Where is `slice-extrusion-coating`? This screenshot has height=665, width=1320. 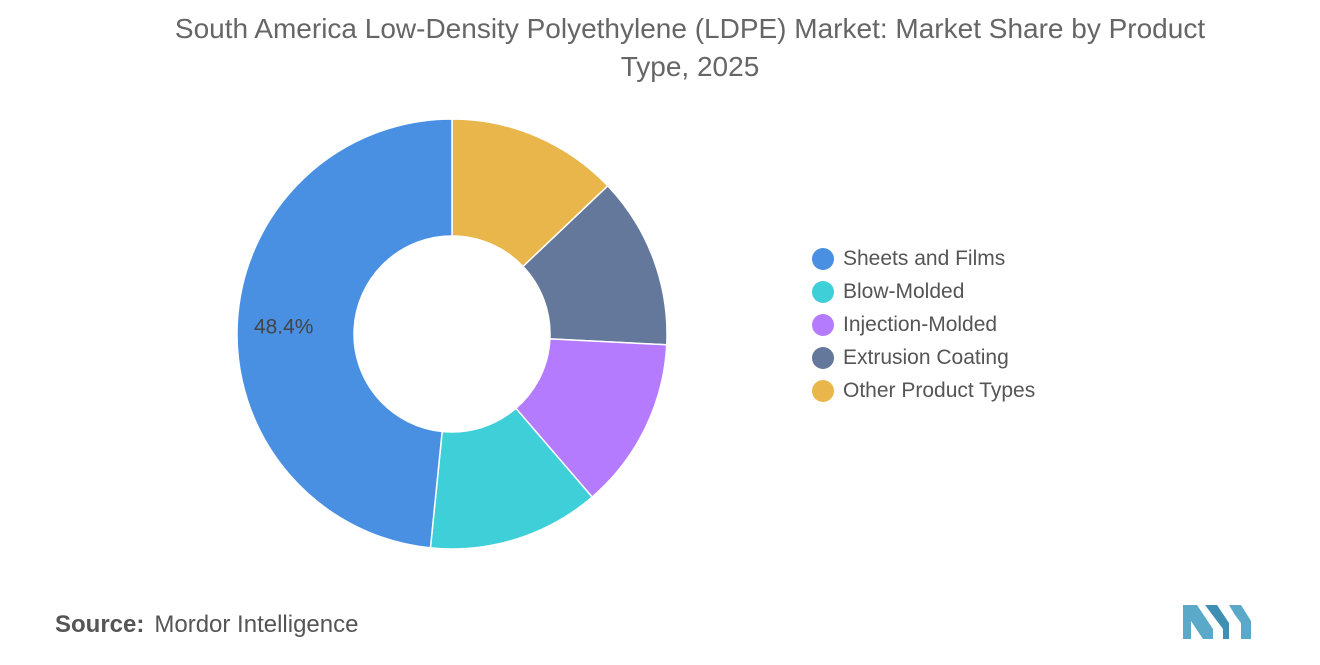 slice-extrusion-coating is located at coordinates (594, 265).